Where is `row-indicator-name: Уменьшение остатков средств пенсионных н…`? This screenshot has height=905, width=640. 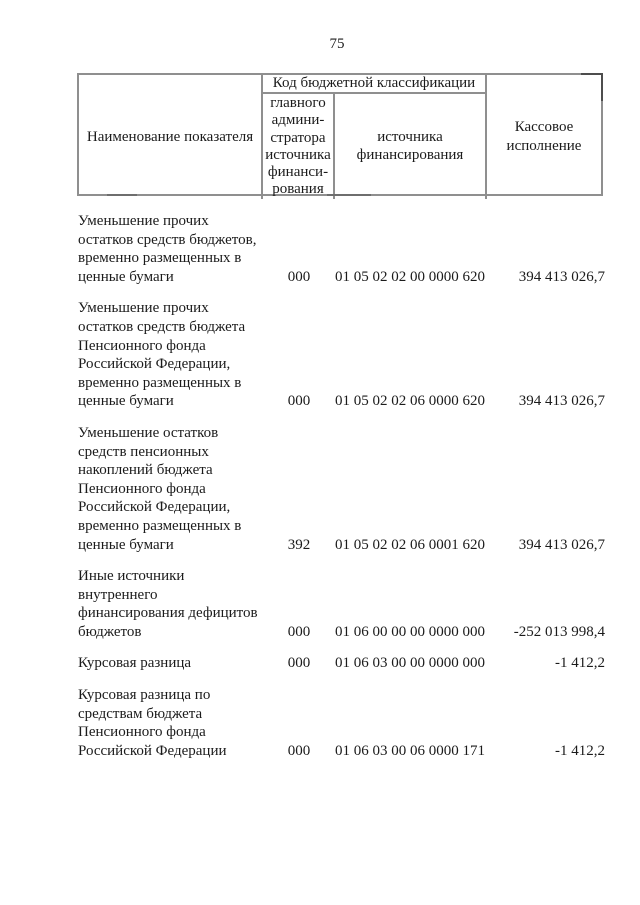
row-indicator-name: Уменьшение остатков средств пенсионных н… is located at coordinates (160, 488).